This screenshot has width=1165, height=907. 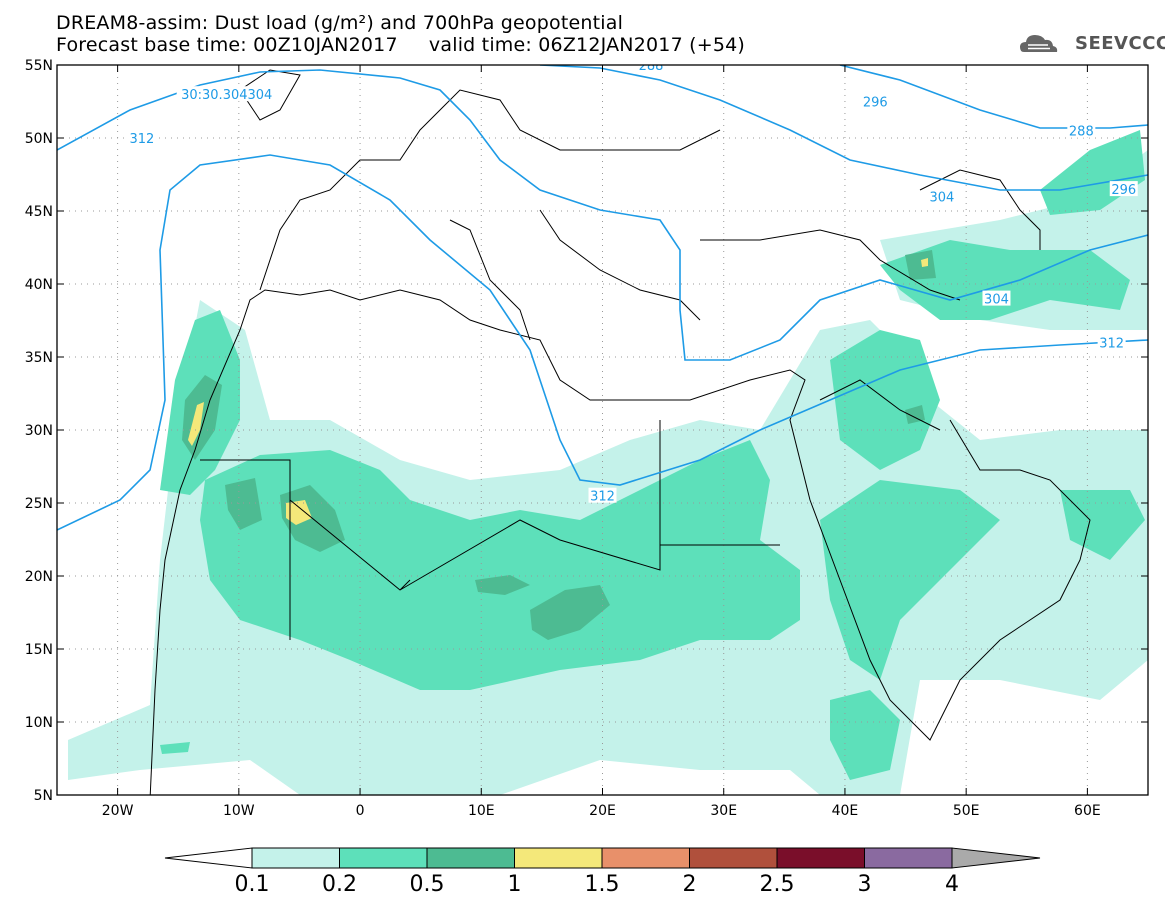 I want to click on lon-tick-label: 30E, so click(x=723, y=811).